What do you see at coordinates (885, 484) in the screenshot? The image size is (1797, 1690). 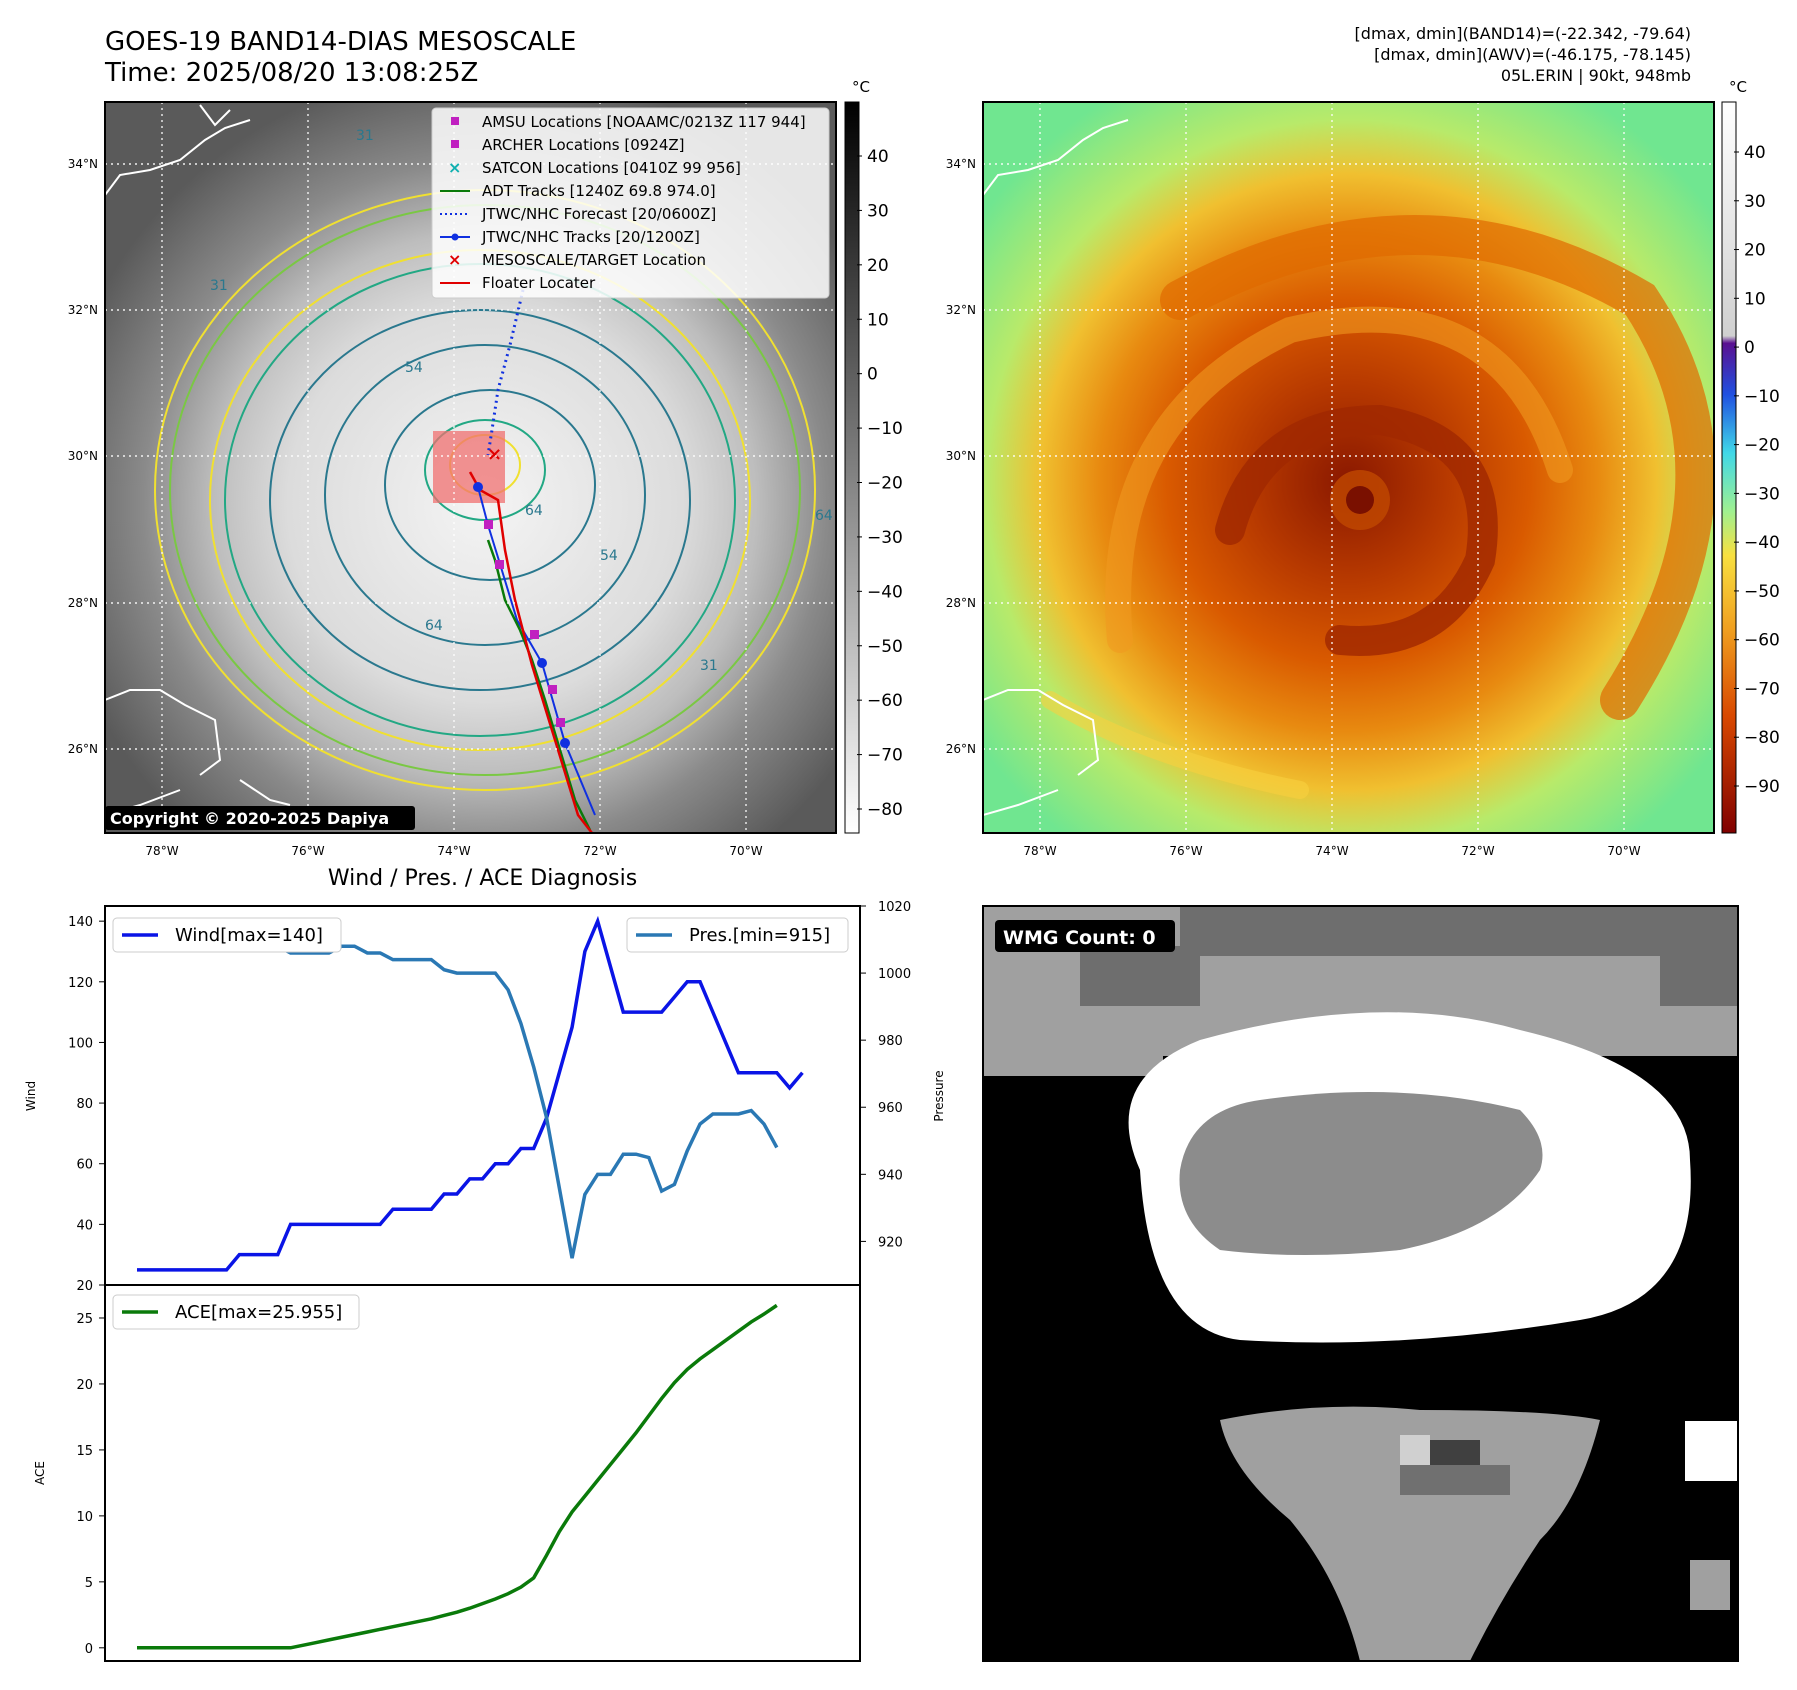 I see `gray-colorbar-tick: −20` at bounding box center [885, 484].